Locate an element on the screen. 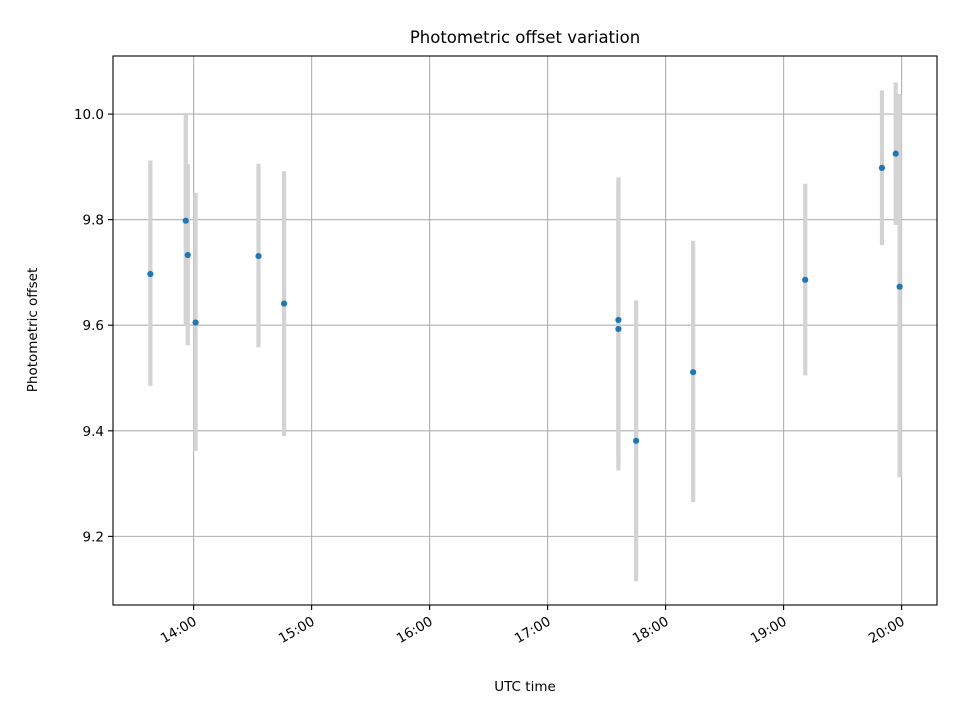 The image size is (960, 720). y-axis-ticks: 9.2 9.4 9.6 9.8 10.0 is located at coordinates (93, 326).